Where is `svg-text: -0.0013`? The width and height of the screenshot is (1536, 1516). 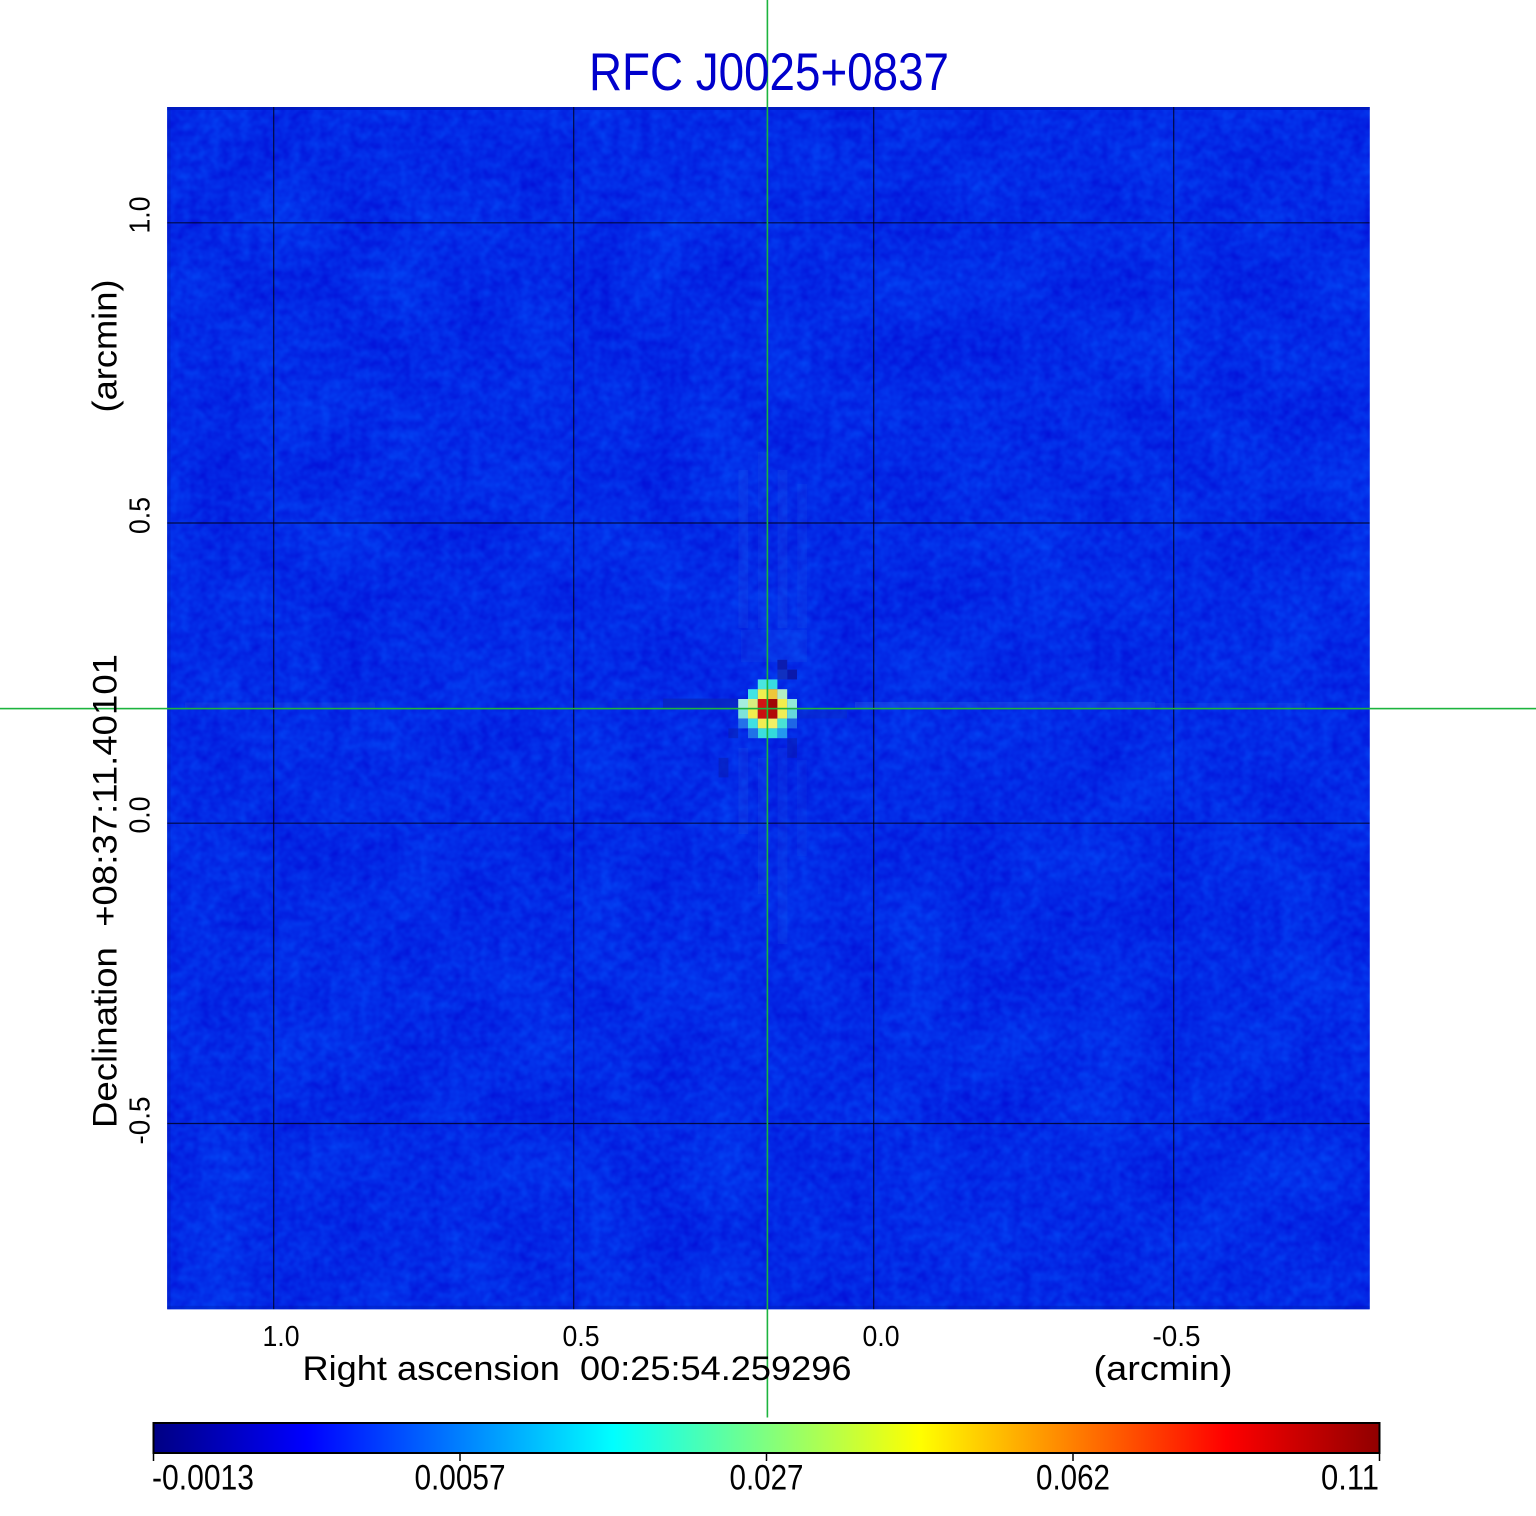
svg-text: -0.0013 is located at coordinates (203, 1478).